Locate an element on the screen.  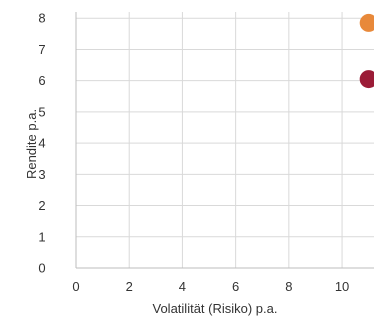
data-points is located at coordinates (366, 51).